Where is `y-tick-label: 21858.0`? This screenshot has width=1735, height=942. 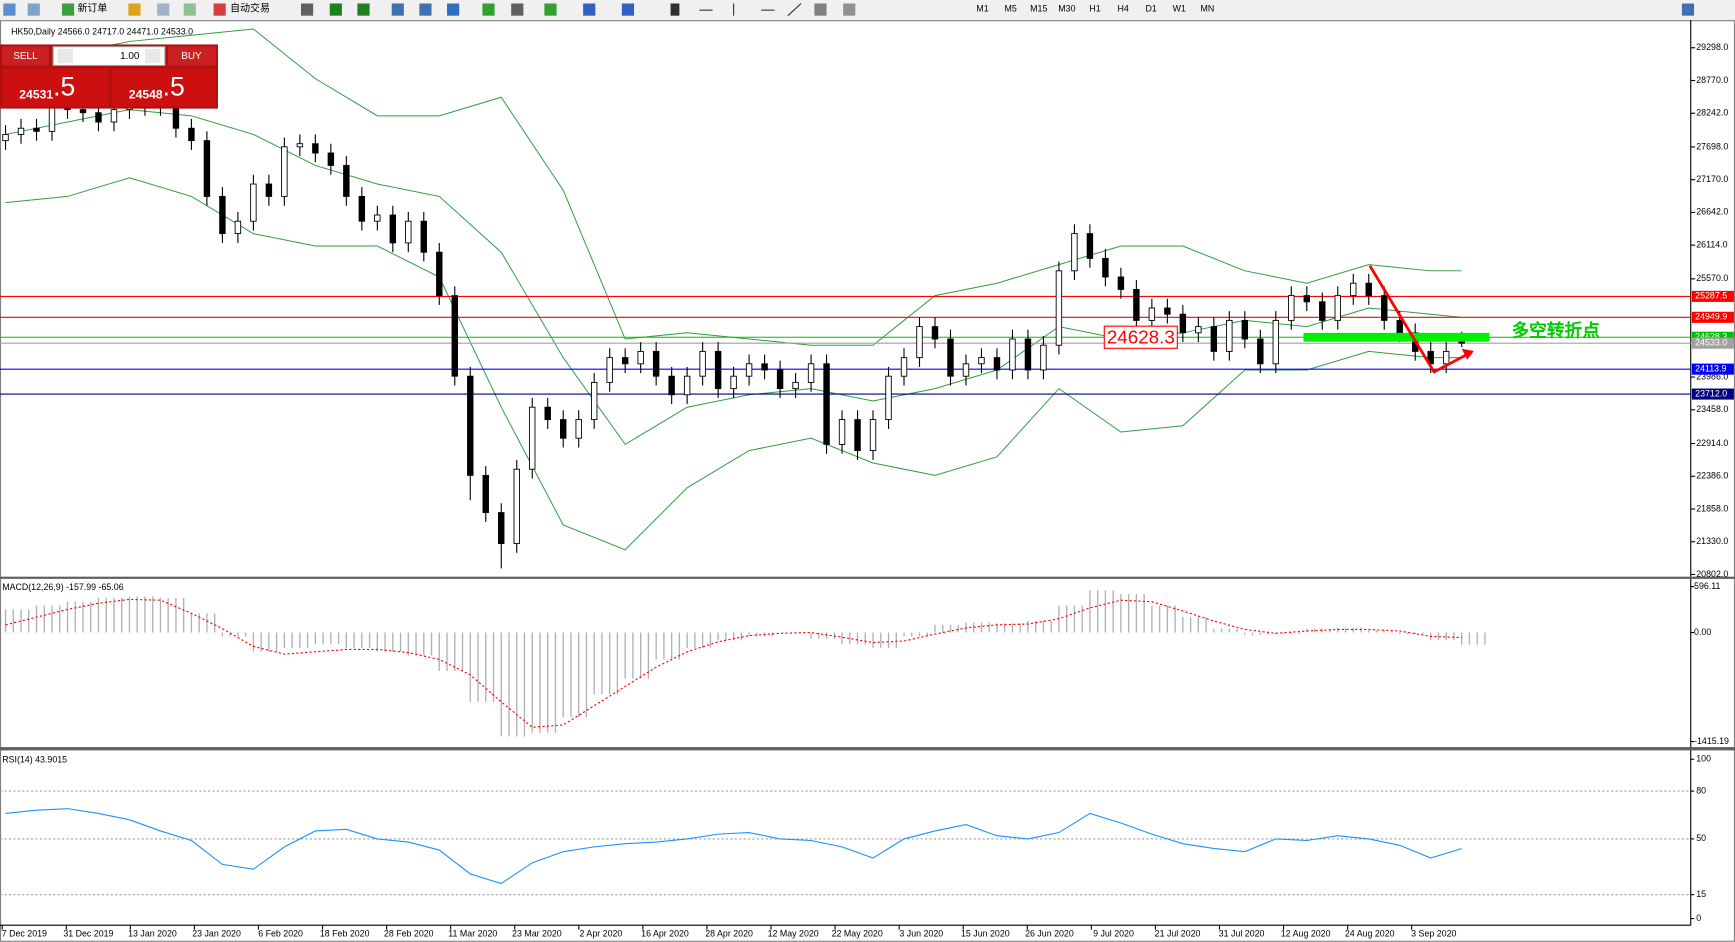 y-tick-label: 21858.0 is located at coordinates (1712, 508).